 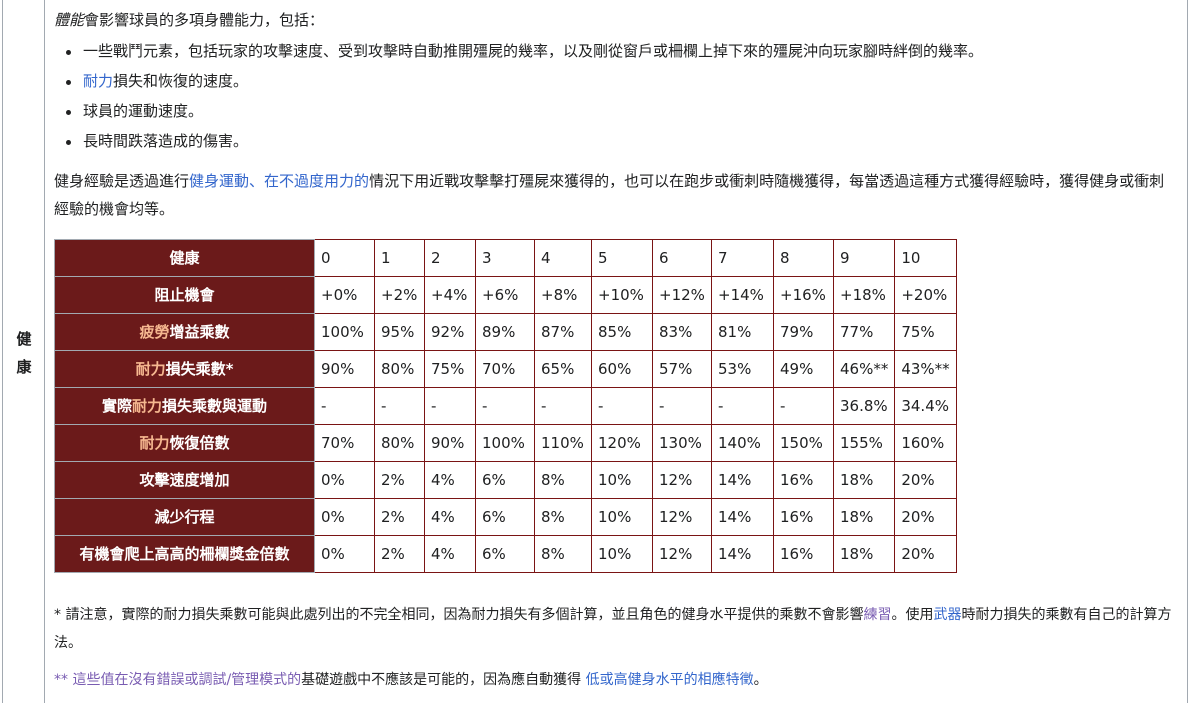 I want to click on fitness-exercise-link: 健身運動, so click(x=219, y=181).